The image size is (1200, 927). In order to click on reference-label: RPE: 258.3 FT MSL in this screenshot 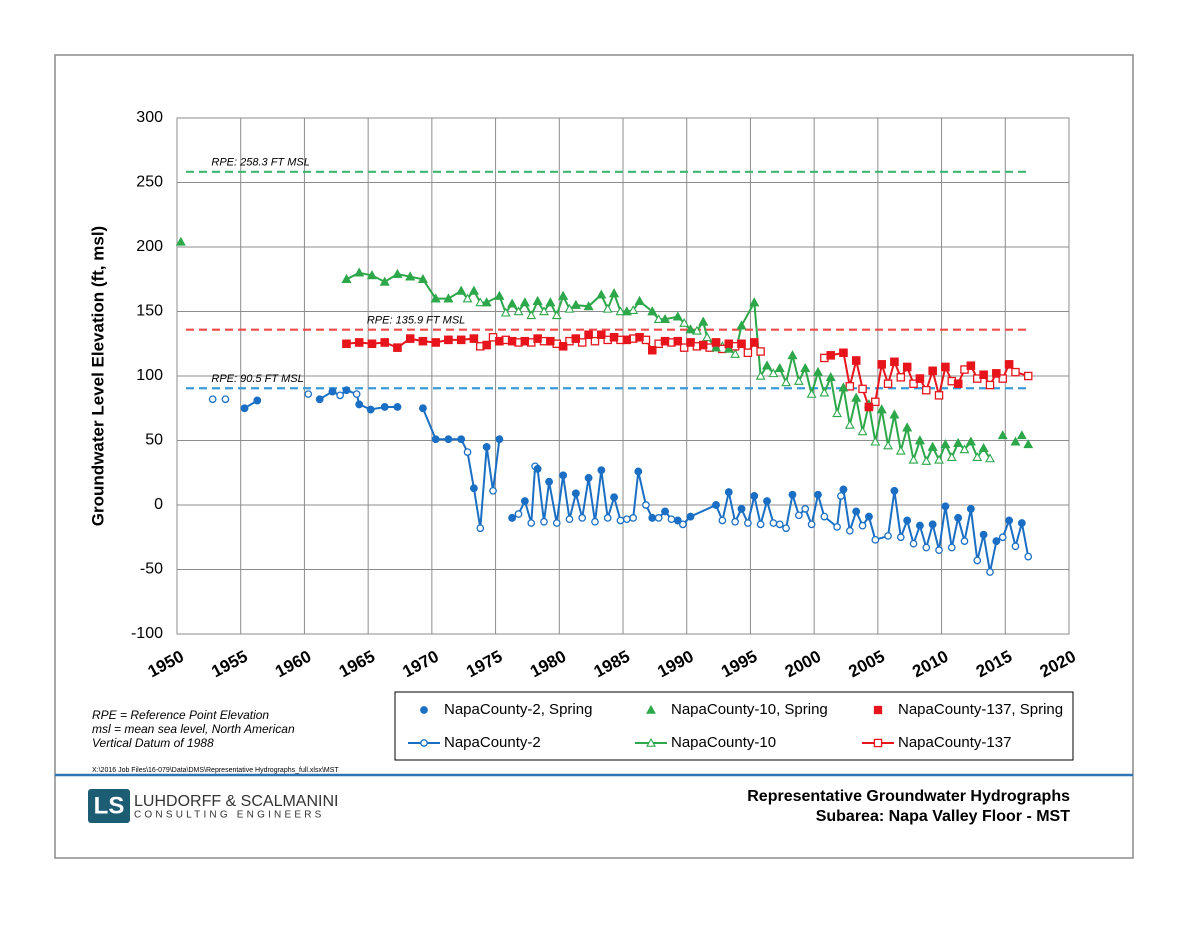, I will do `click(260, 163)`.